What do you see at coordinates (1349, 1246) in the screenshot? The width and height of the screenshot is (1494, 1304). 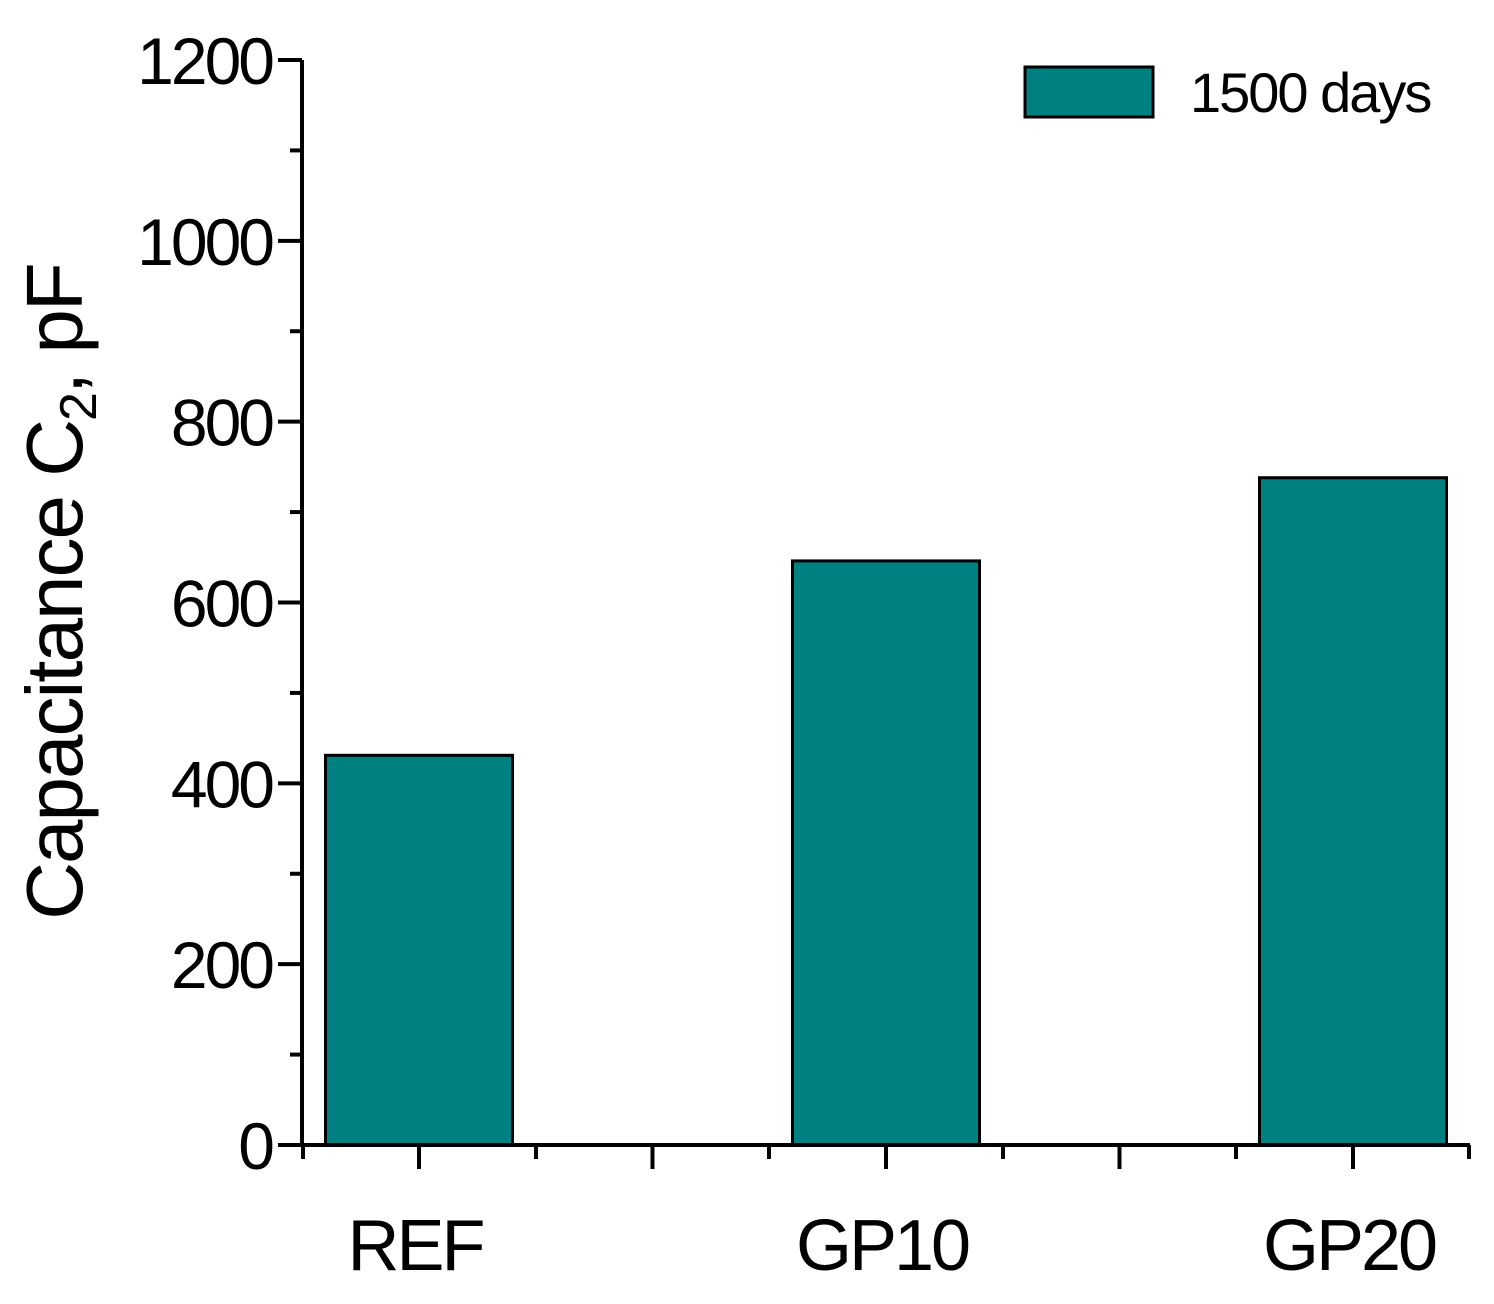 I see `x-tick-label-gp20: GP20` at bounding box center [1349, 1246].